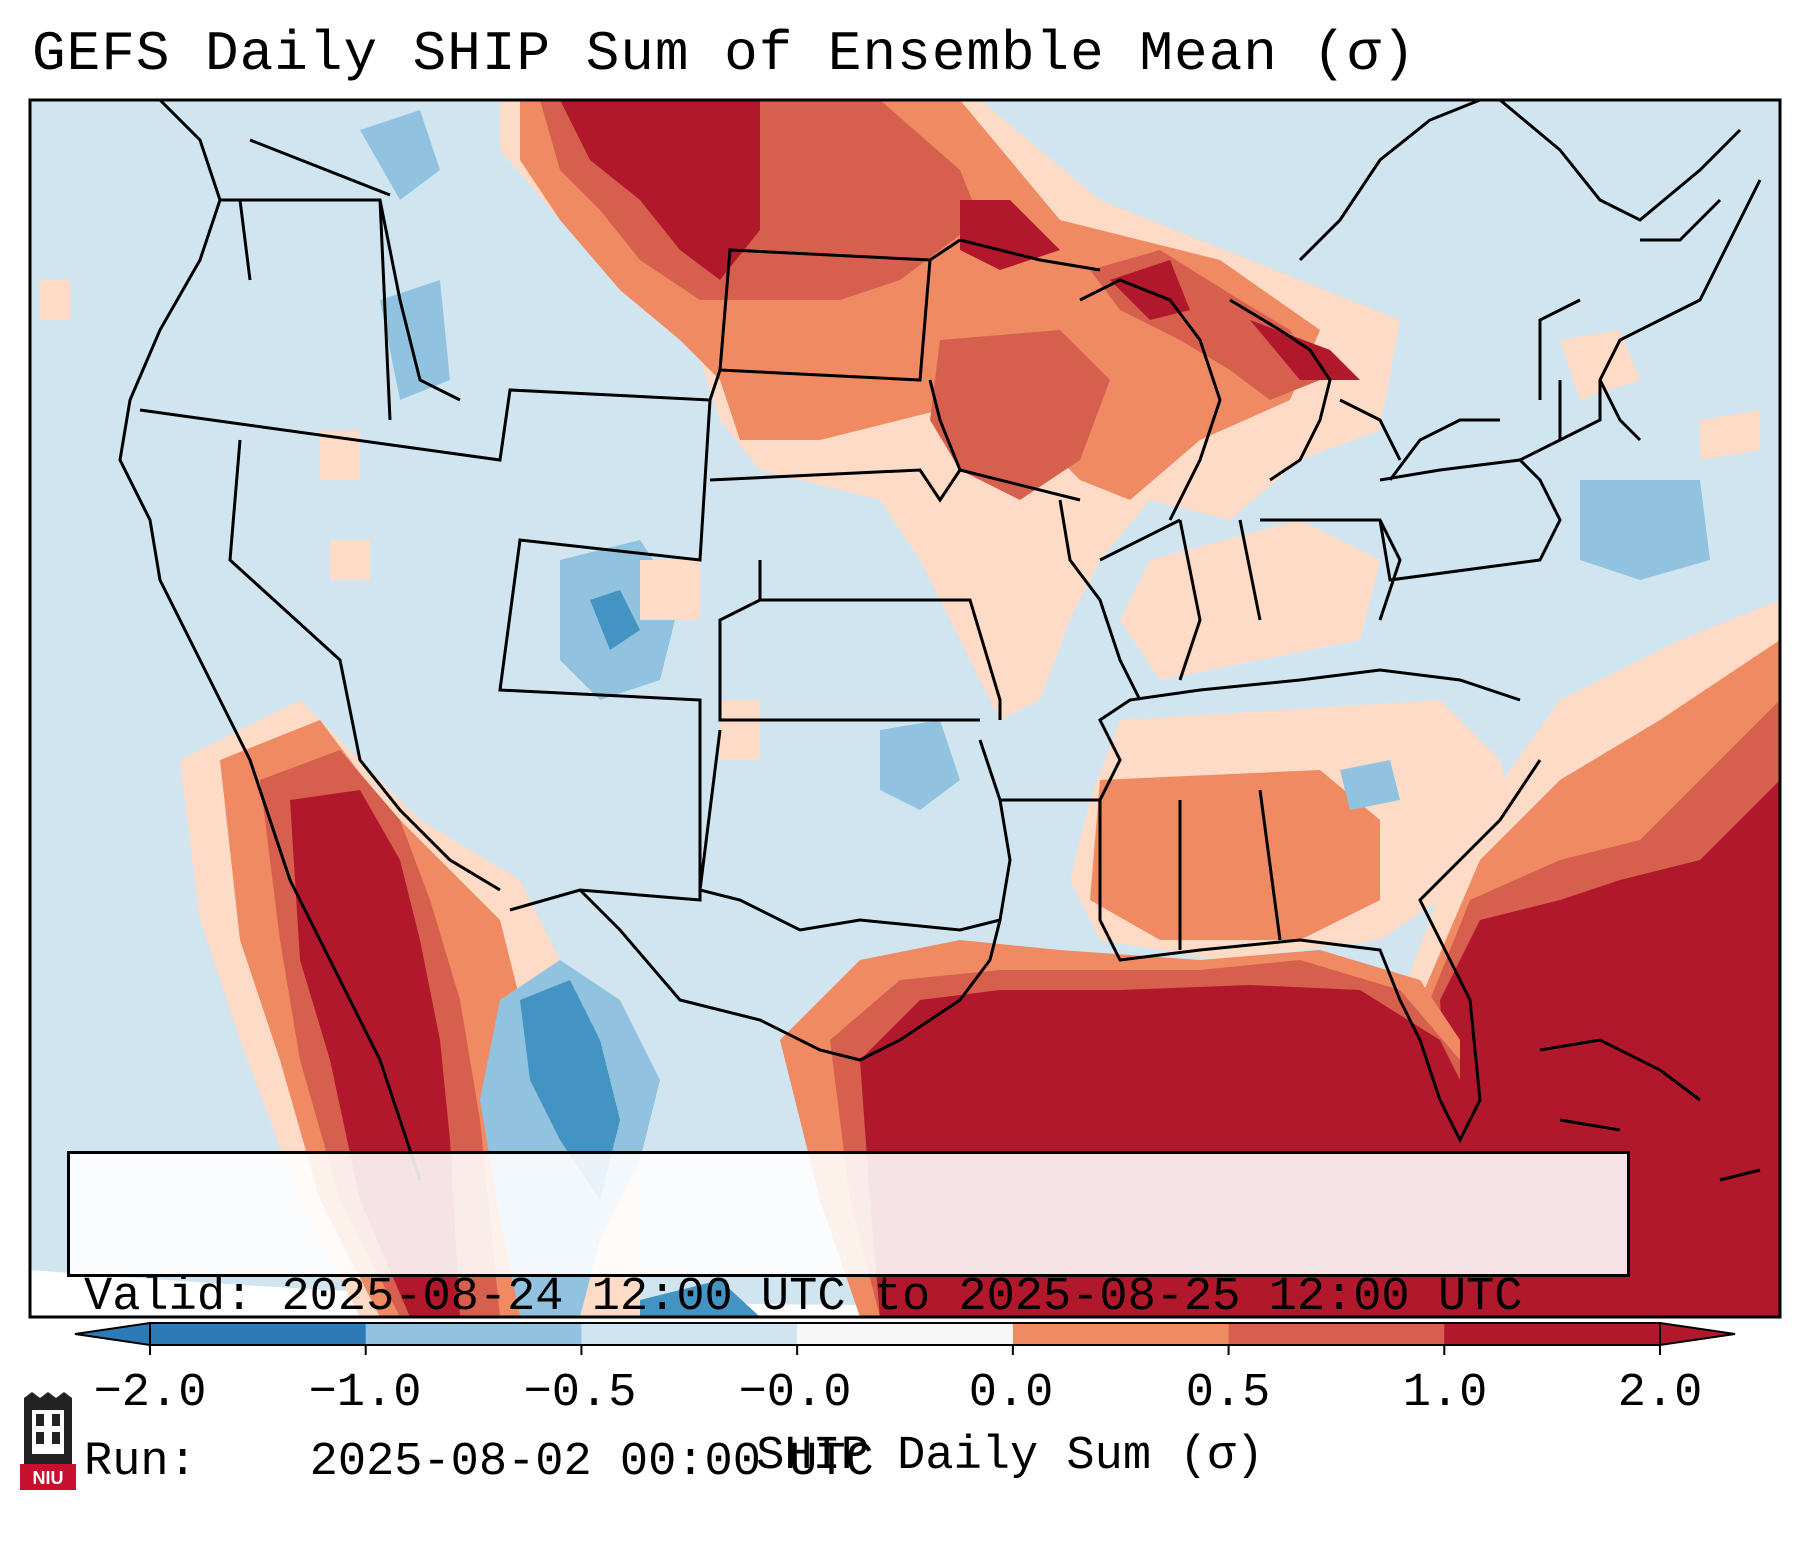 The width and height of the screenshot is (1803, 1545). What do you see at coordinates (1660, 1393) in the screenshot?
I see `colorbar-tick-label: 2.0` at bounding box center [1660, 1393].